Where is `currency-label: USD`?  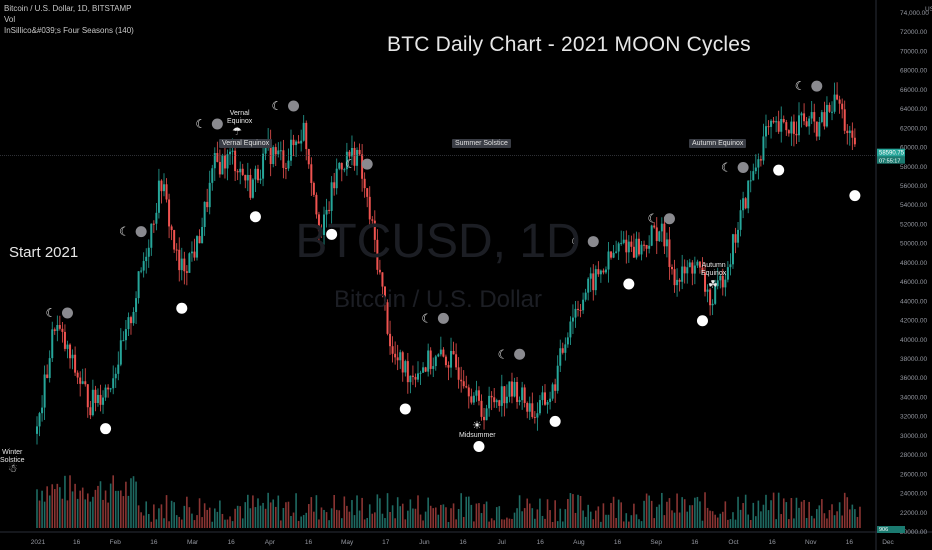 currency-label: USD is located at coordinates (928, 9).